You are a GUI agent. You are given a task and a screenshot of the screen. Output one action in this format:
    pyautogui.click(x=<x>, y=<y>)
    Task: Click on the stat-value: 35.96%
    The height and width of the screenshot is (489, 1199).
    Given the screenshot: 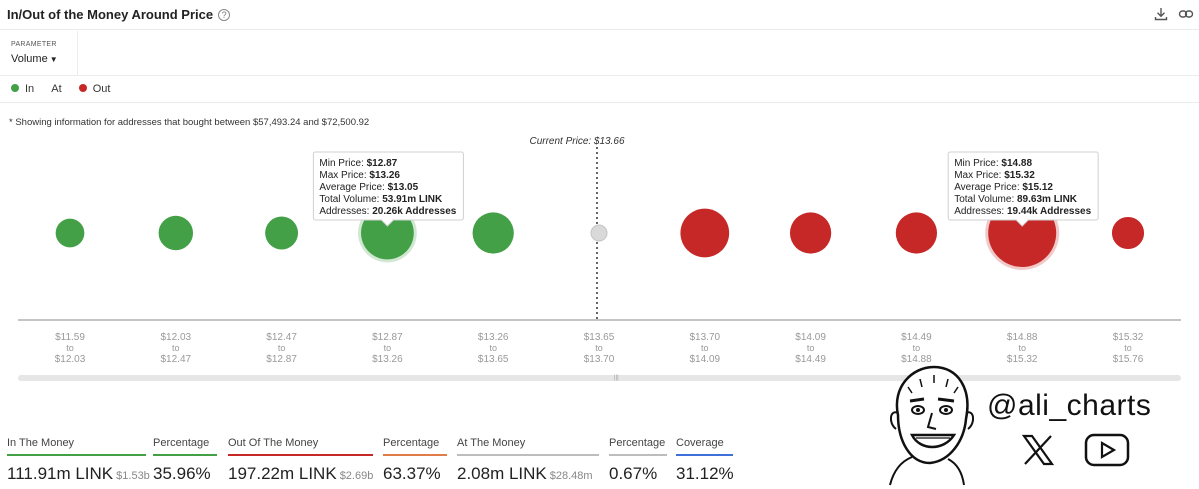 What is the action you would take?
    pyautogui.click(x=185, y=474)
    